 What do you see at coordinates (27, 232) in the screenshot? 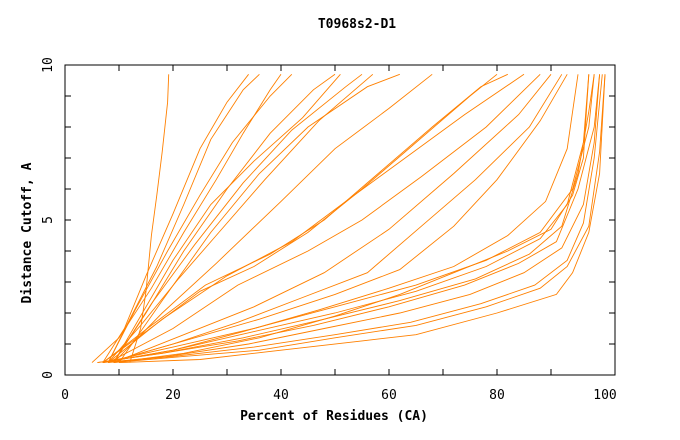
I see `y-axis-label: Distance Cutoff, A` at bounding box center [27, 232].